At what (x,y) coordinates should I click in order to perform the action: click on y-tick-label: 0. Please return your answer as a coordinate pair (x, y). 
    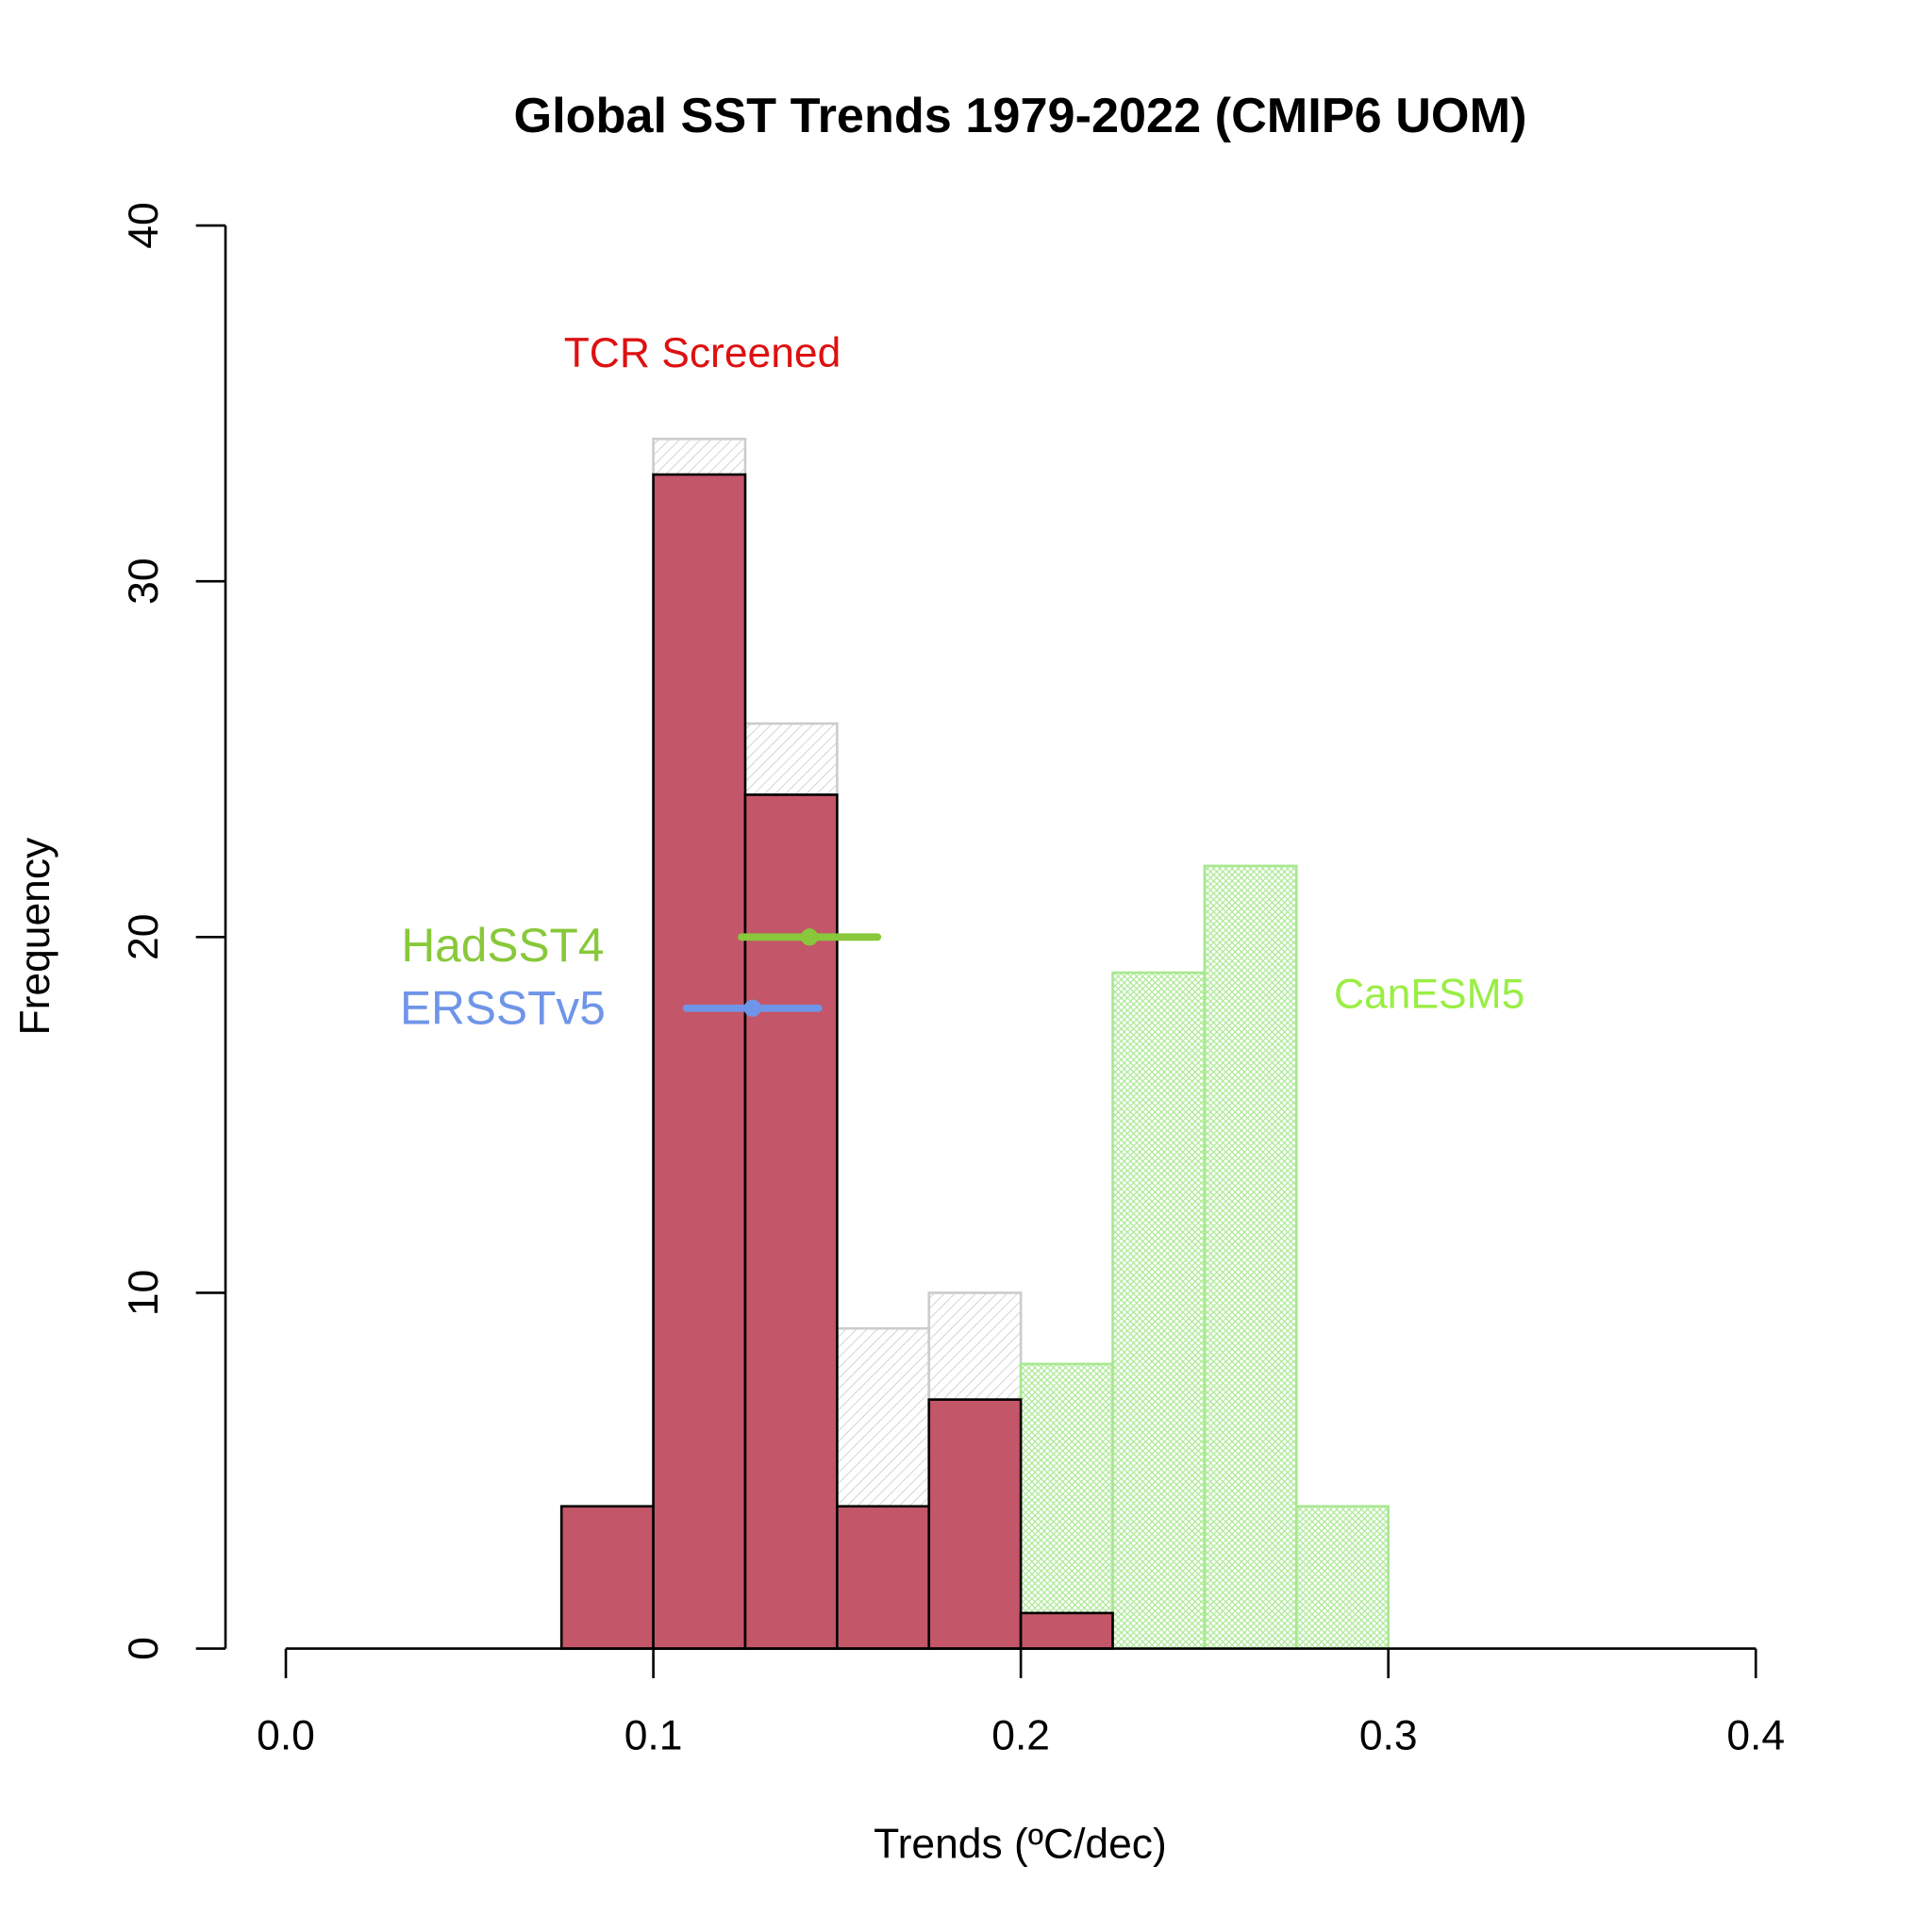
    Looking at the image, I should click on (144, 1648).